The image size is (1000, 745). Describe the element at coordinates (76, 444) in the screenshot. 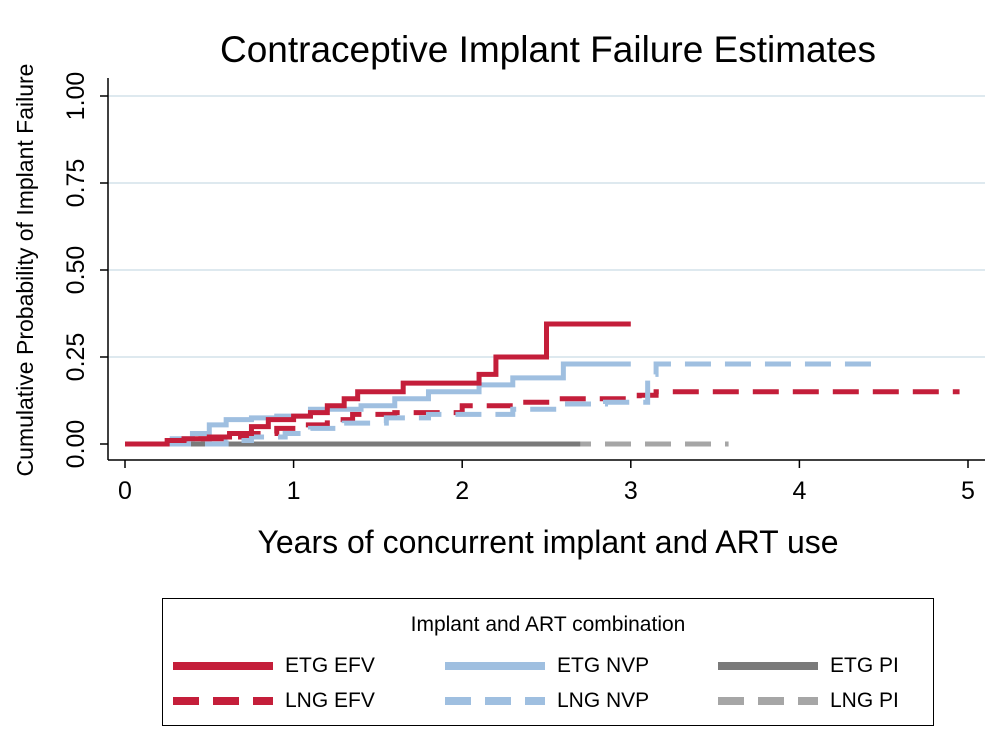

I see `y-tick-label: 0.00` at that location.